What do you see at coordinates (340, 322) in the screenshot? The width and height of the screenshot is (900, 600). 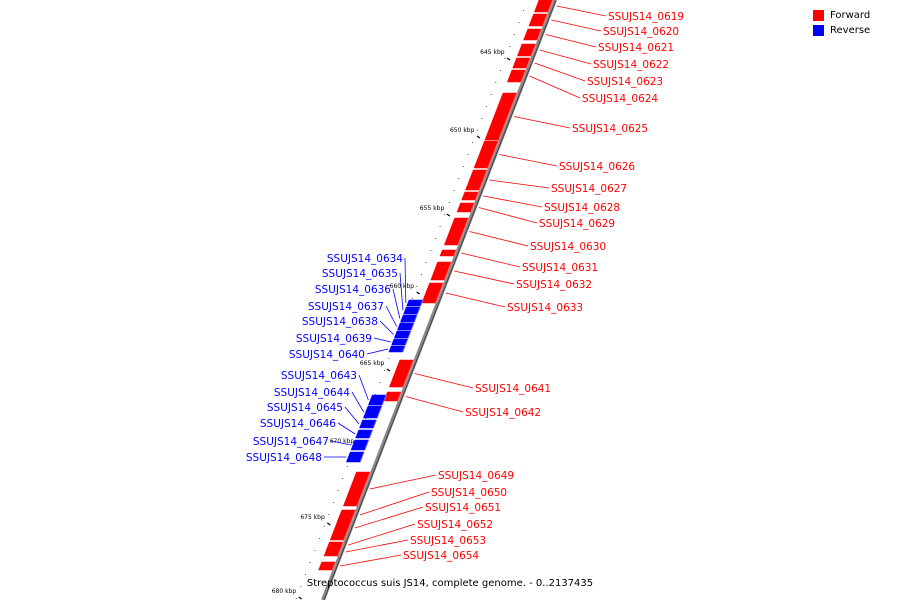 I see `gene-label-reverse: SSUJS14_0638` at bounding box center [340, 322].